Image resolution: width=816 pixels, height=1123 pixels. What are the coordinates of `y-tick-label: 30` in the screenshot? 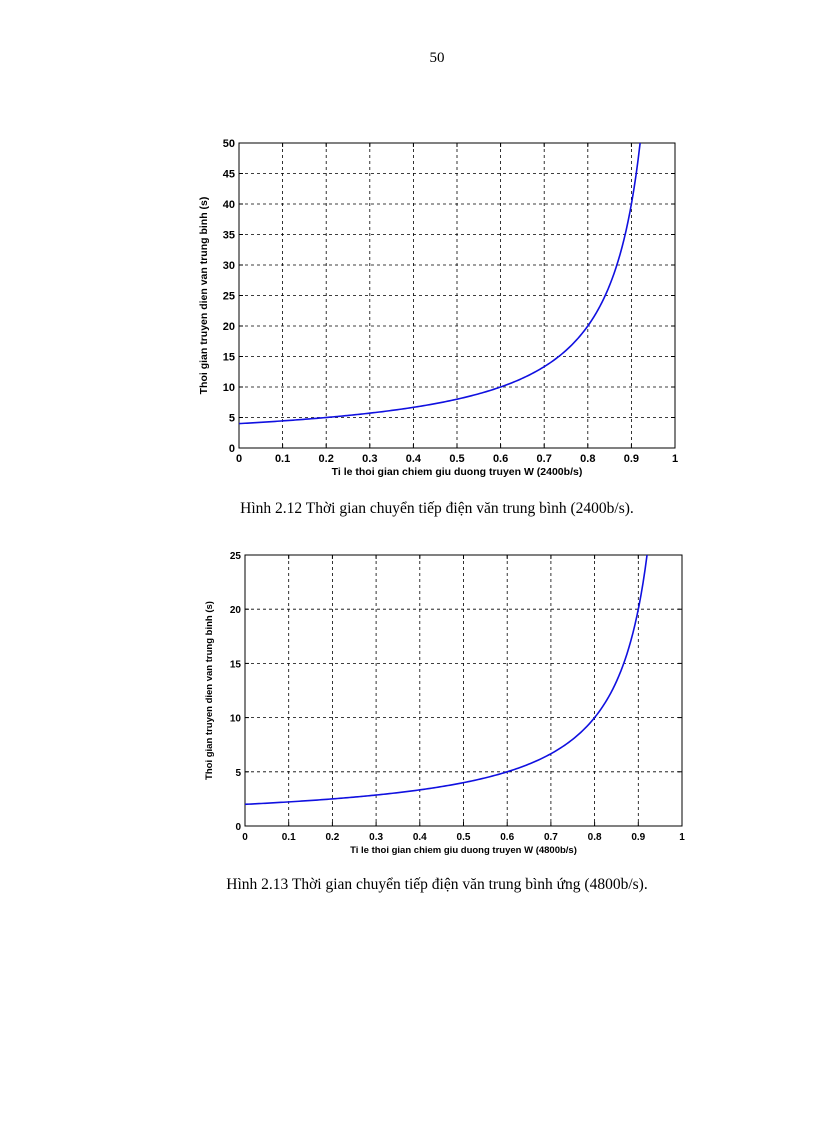 It's located at (229, 266).